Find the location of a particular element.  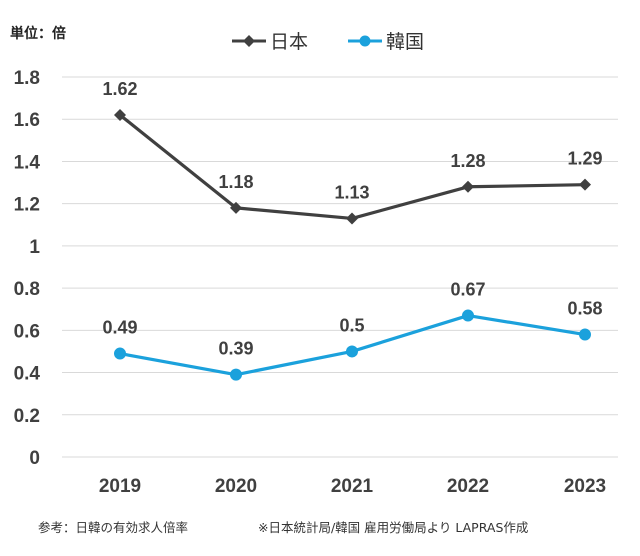

y-tick-label: 1.4 is located at coordinates (27, 162).